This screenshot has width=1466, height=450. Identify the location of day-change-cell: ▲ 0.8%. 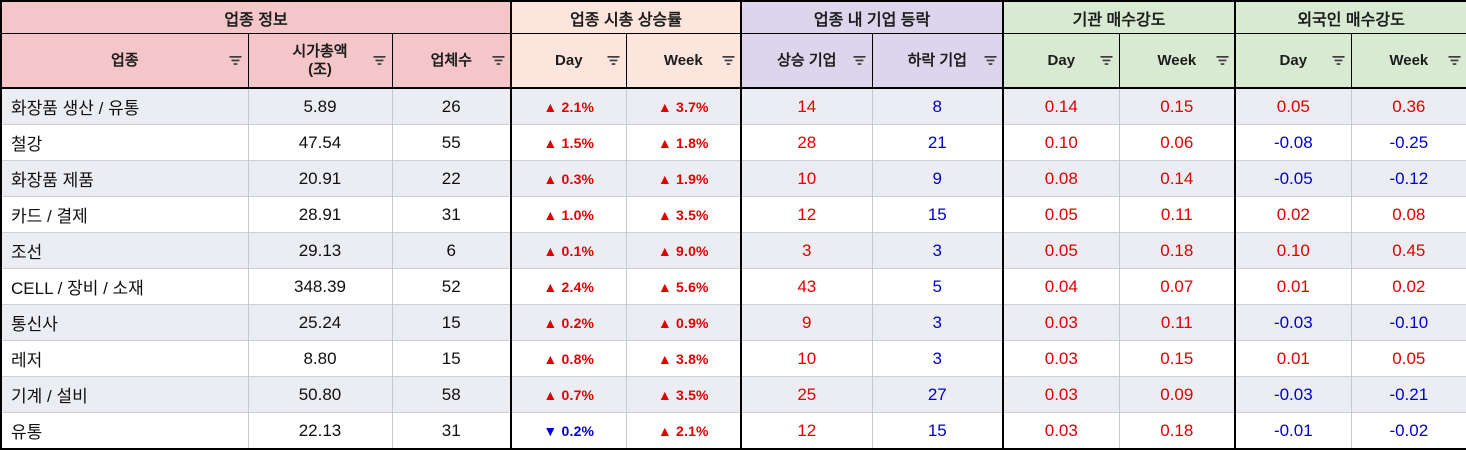
(568, 358).